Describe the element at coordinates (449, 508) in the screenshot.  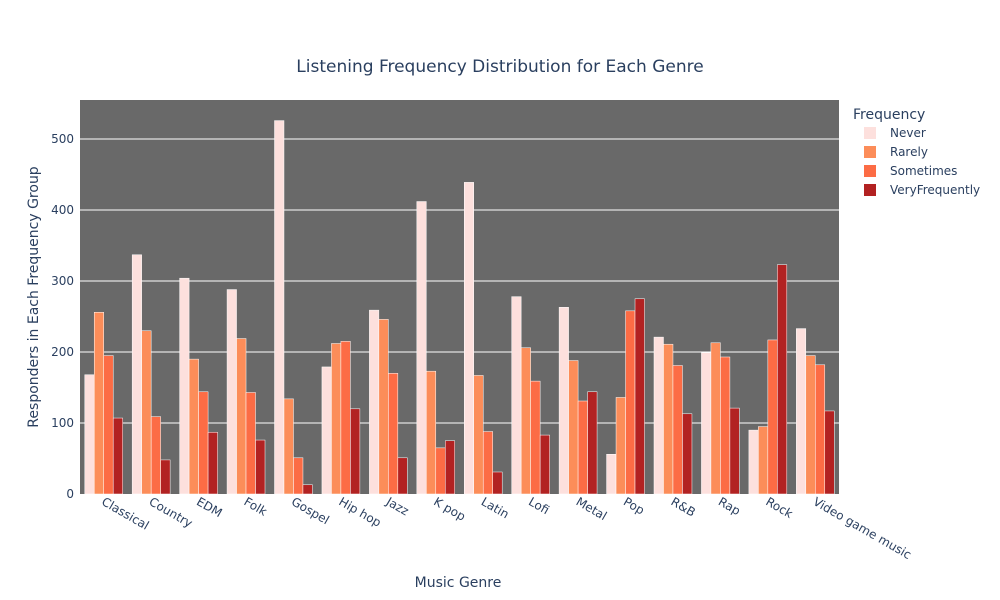
I see `x-tick-label: K pop` at that location.